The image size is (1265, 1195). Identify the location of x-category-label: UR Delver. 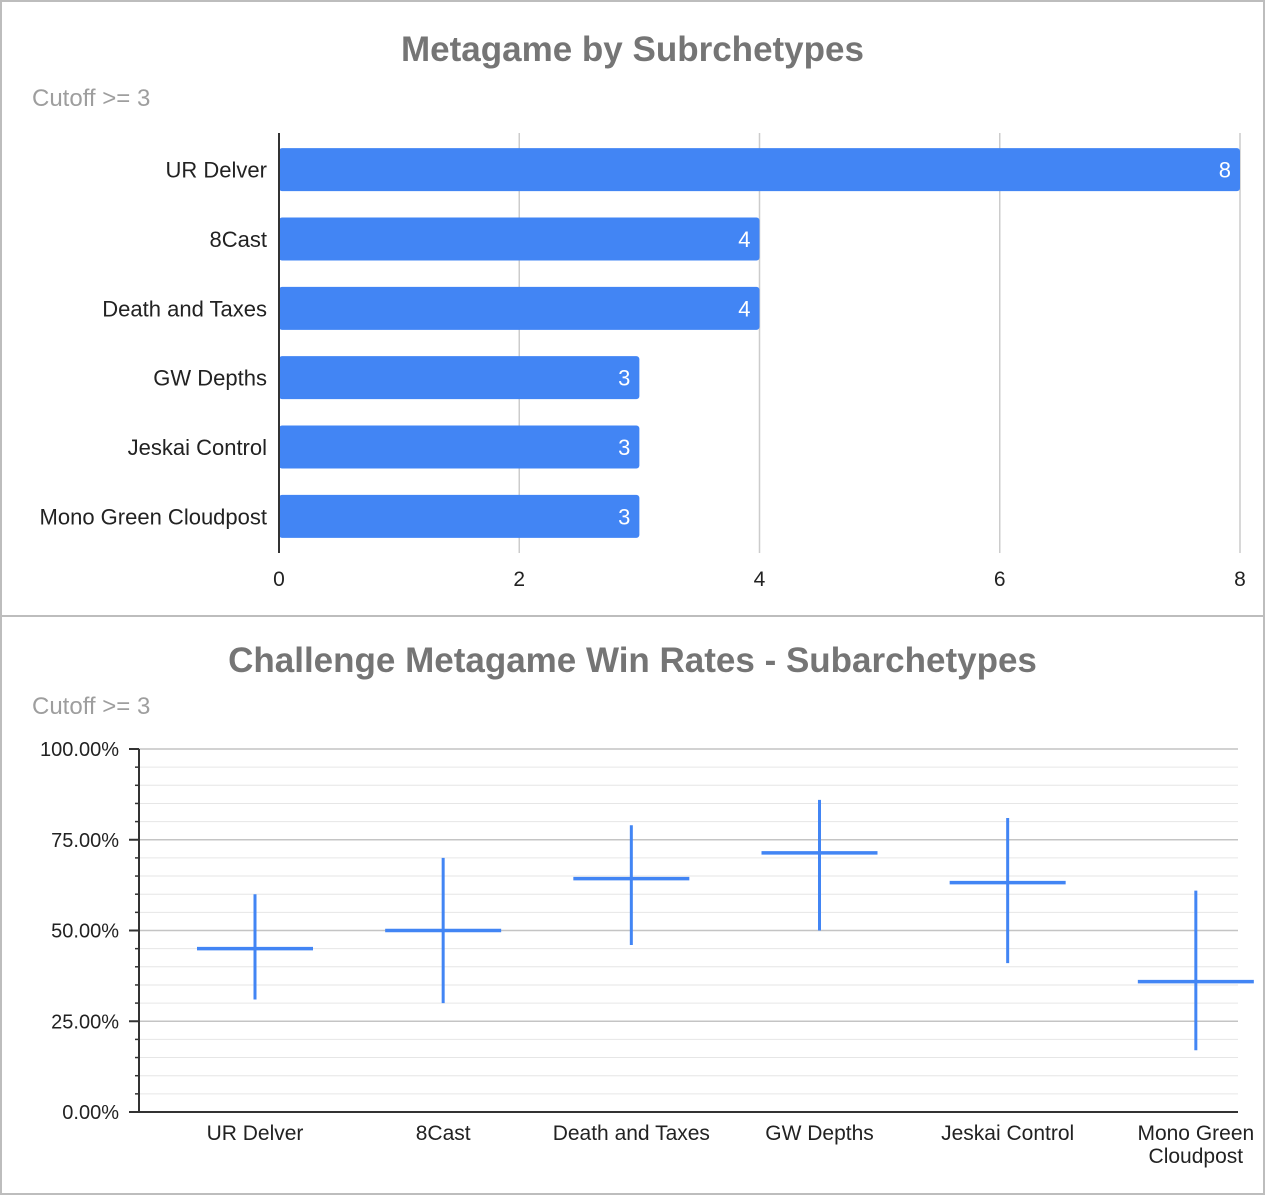
(255, 1133).